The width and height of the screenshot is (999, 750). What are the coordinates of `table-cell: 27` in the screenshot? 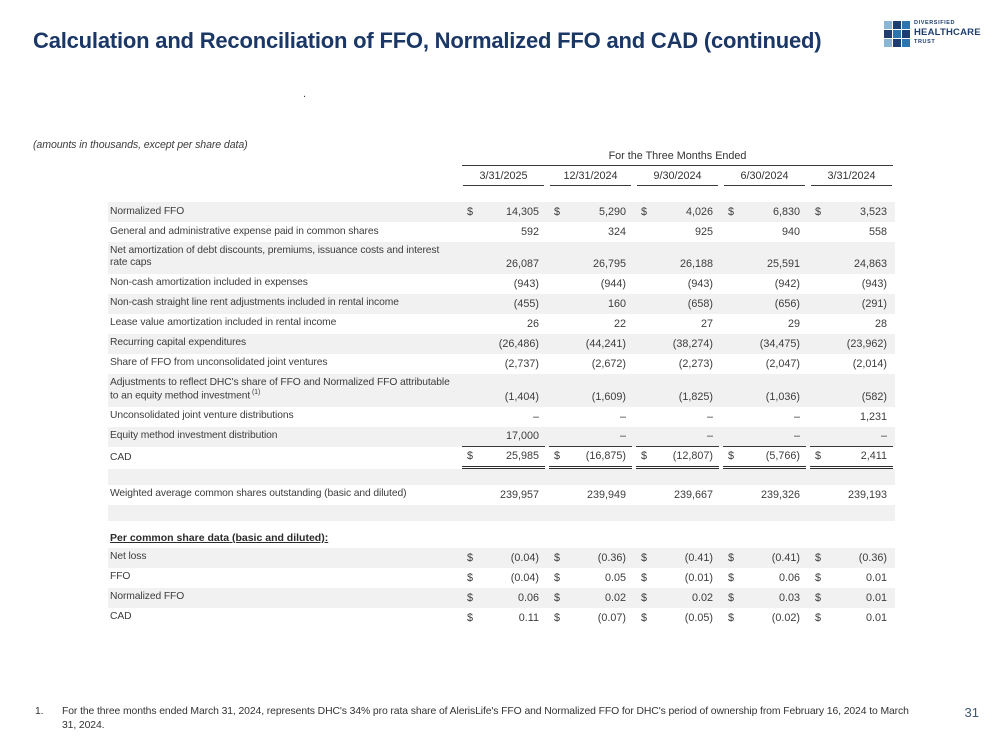 It's located at (677, 324).